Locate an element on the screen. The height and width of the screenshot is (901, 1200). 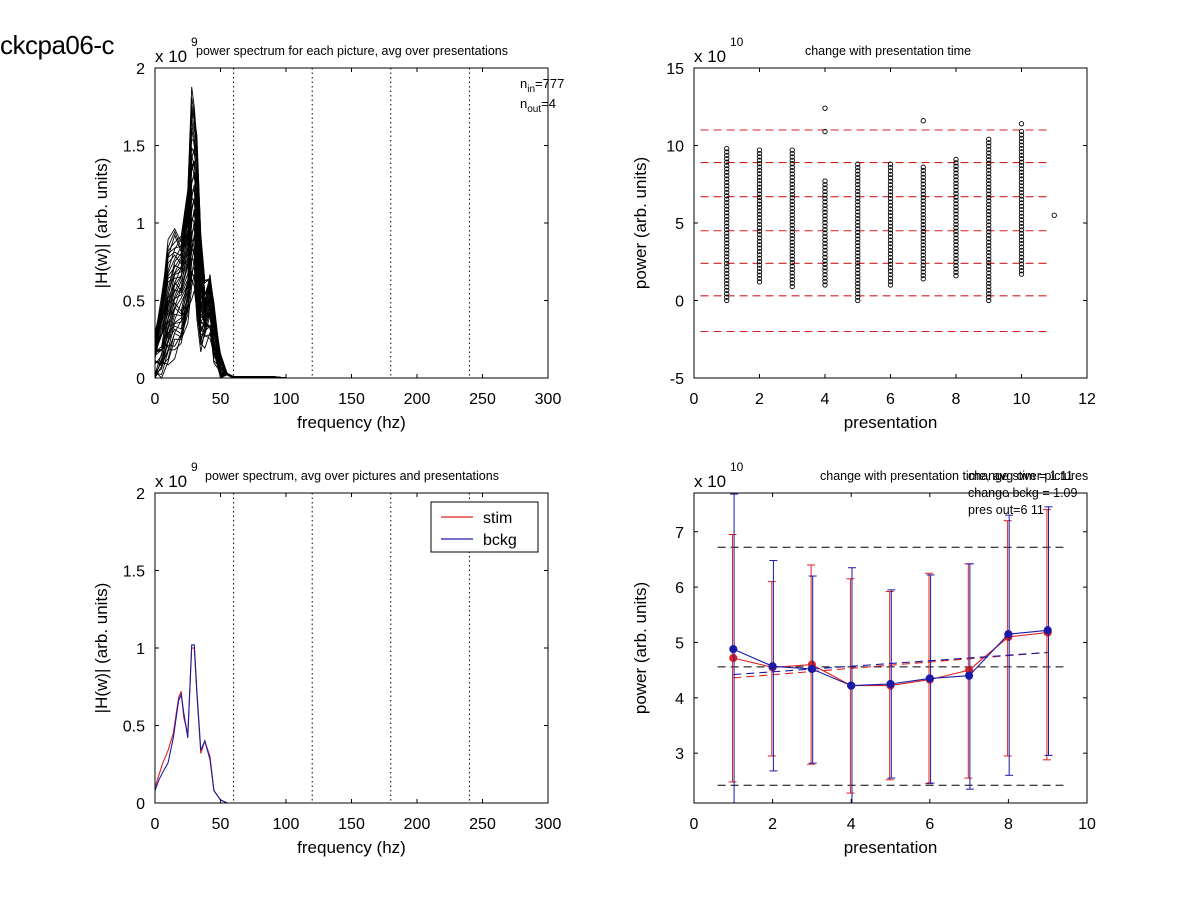
x-axis-label: presentation is located at coordinates (891, 422).